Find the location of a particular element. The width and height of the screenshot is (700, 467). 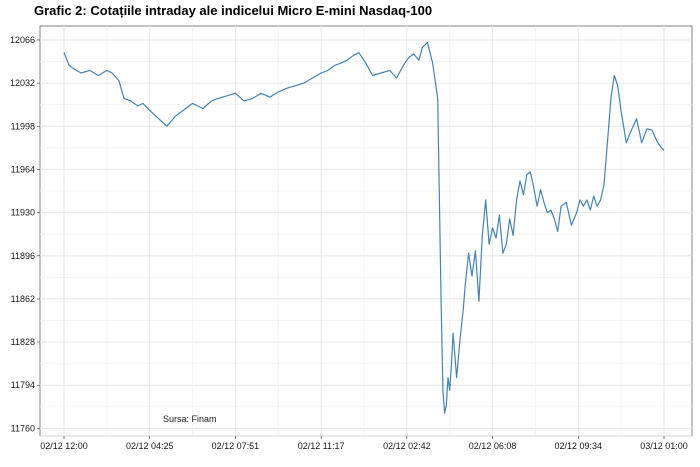

x-tick-label: 02/12 11:17 is located at coordinates (321, 446).